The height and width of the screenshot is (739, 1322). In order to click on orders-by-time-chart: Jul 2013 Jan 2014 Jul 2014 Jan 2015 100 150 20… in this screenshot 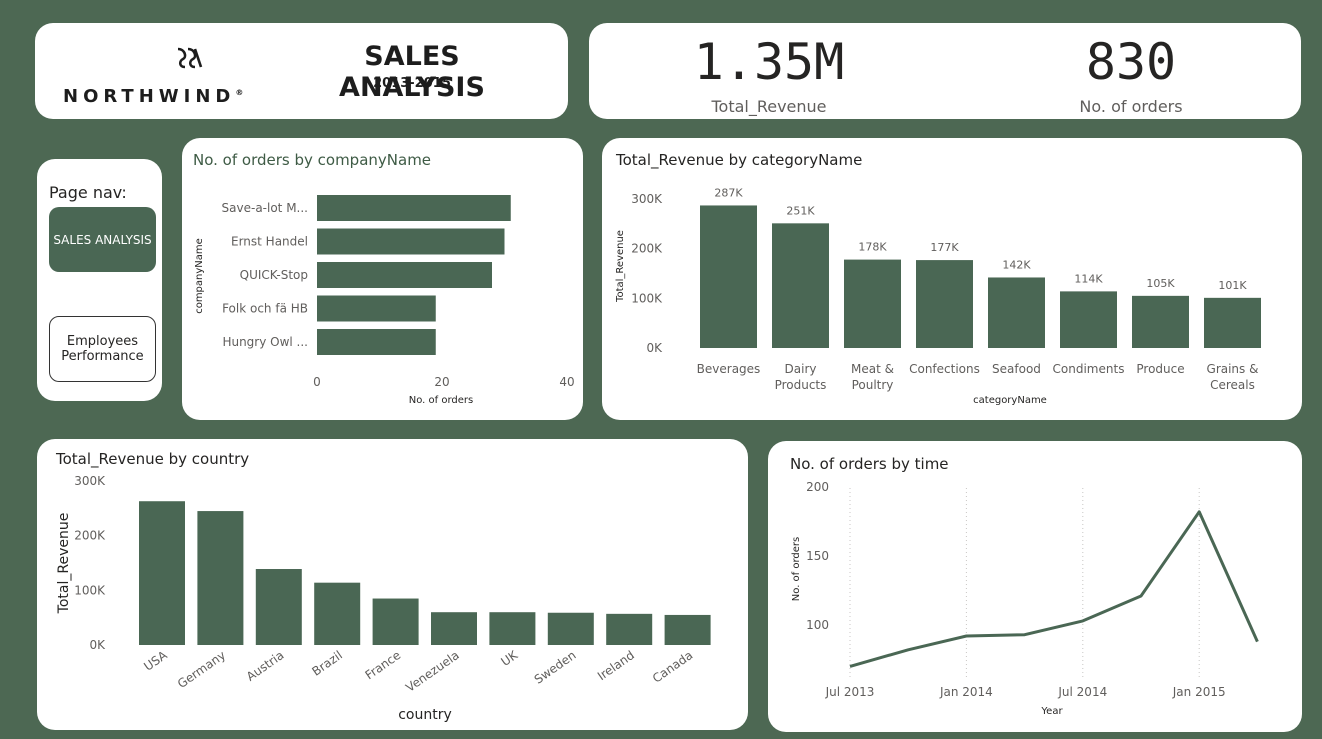, I will do `click(1025, 598)`.